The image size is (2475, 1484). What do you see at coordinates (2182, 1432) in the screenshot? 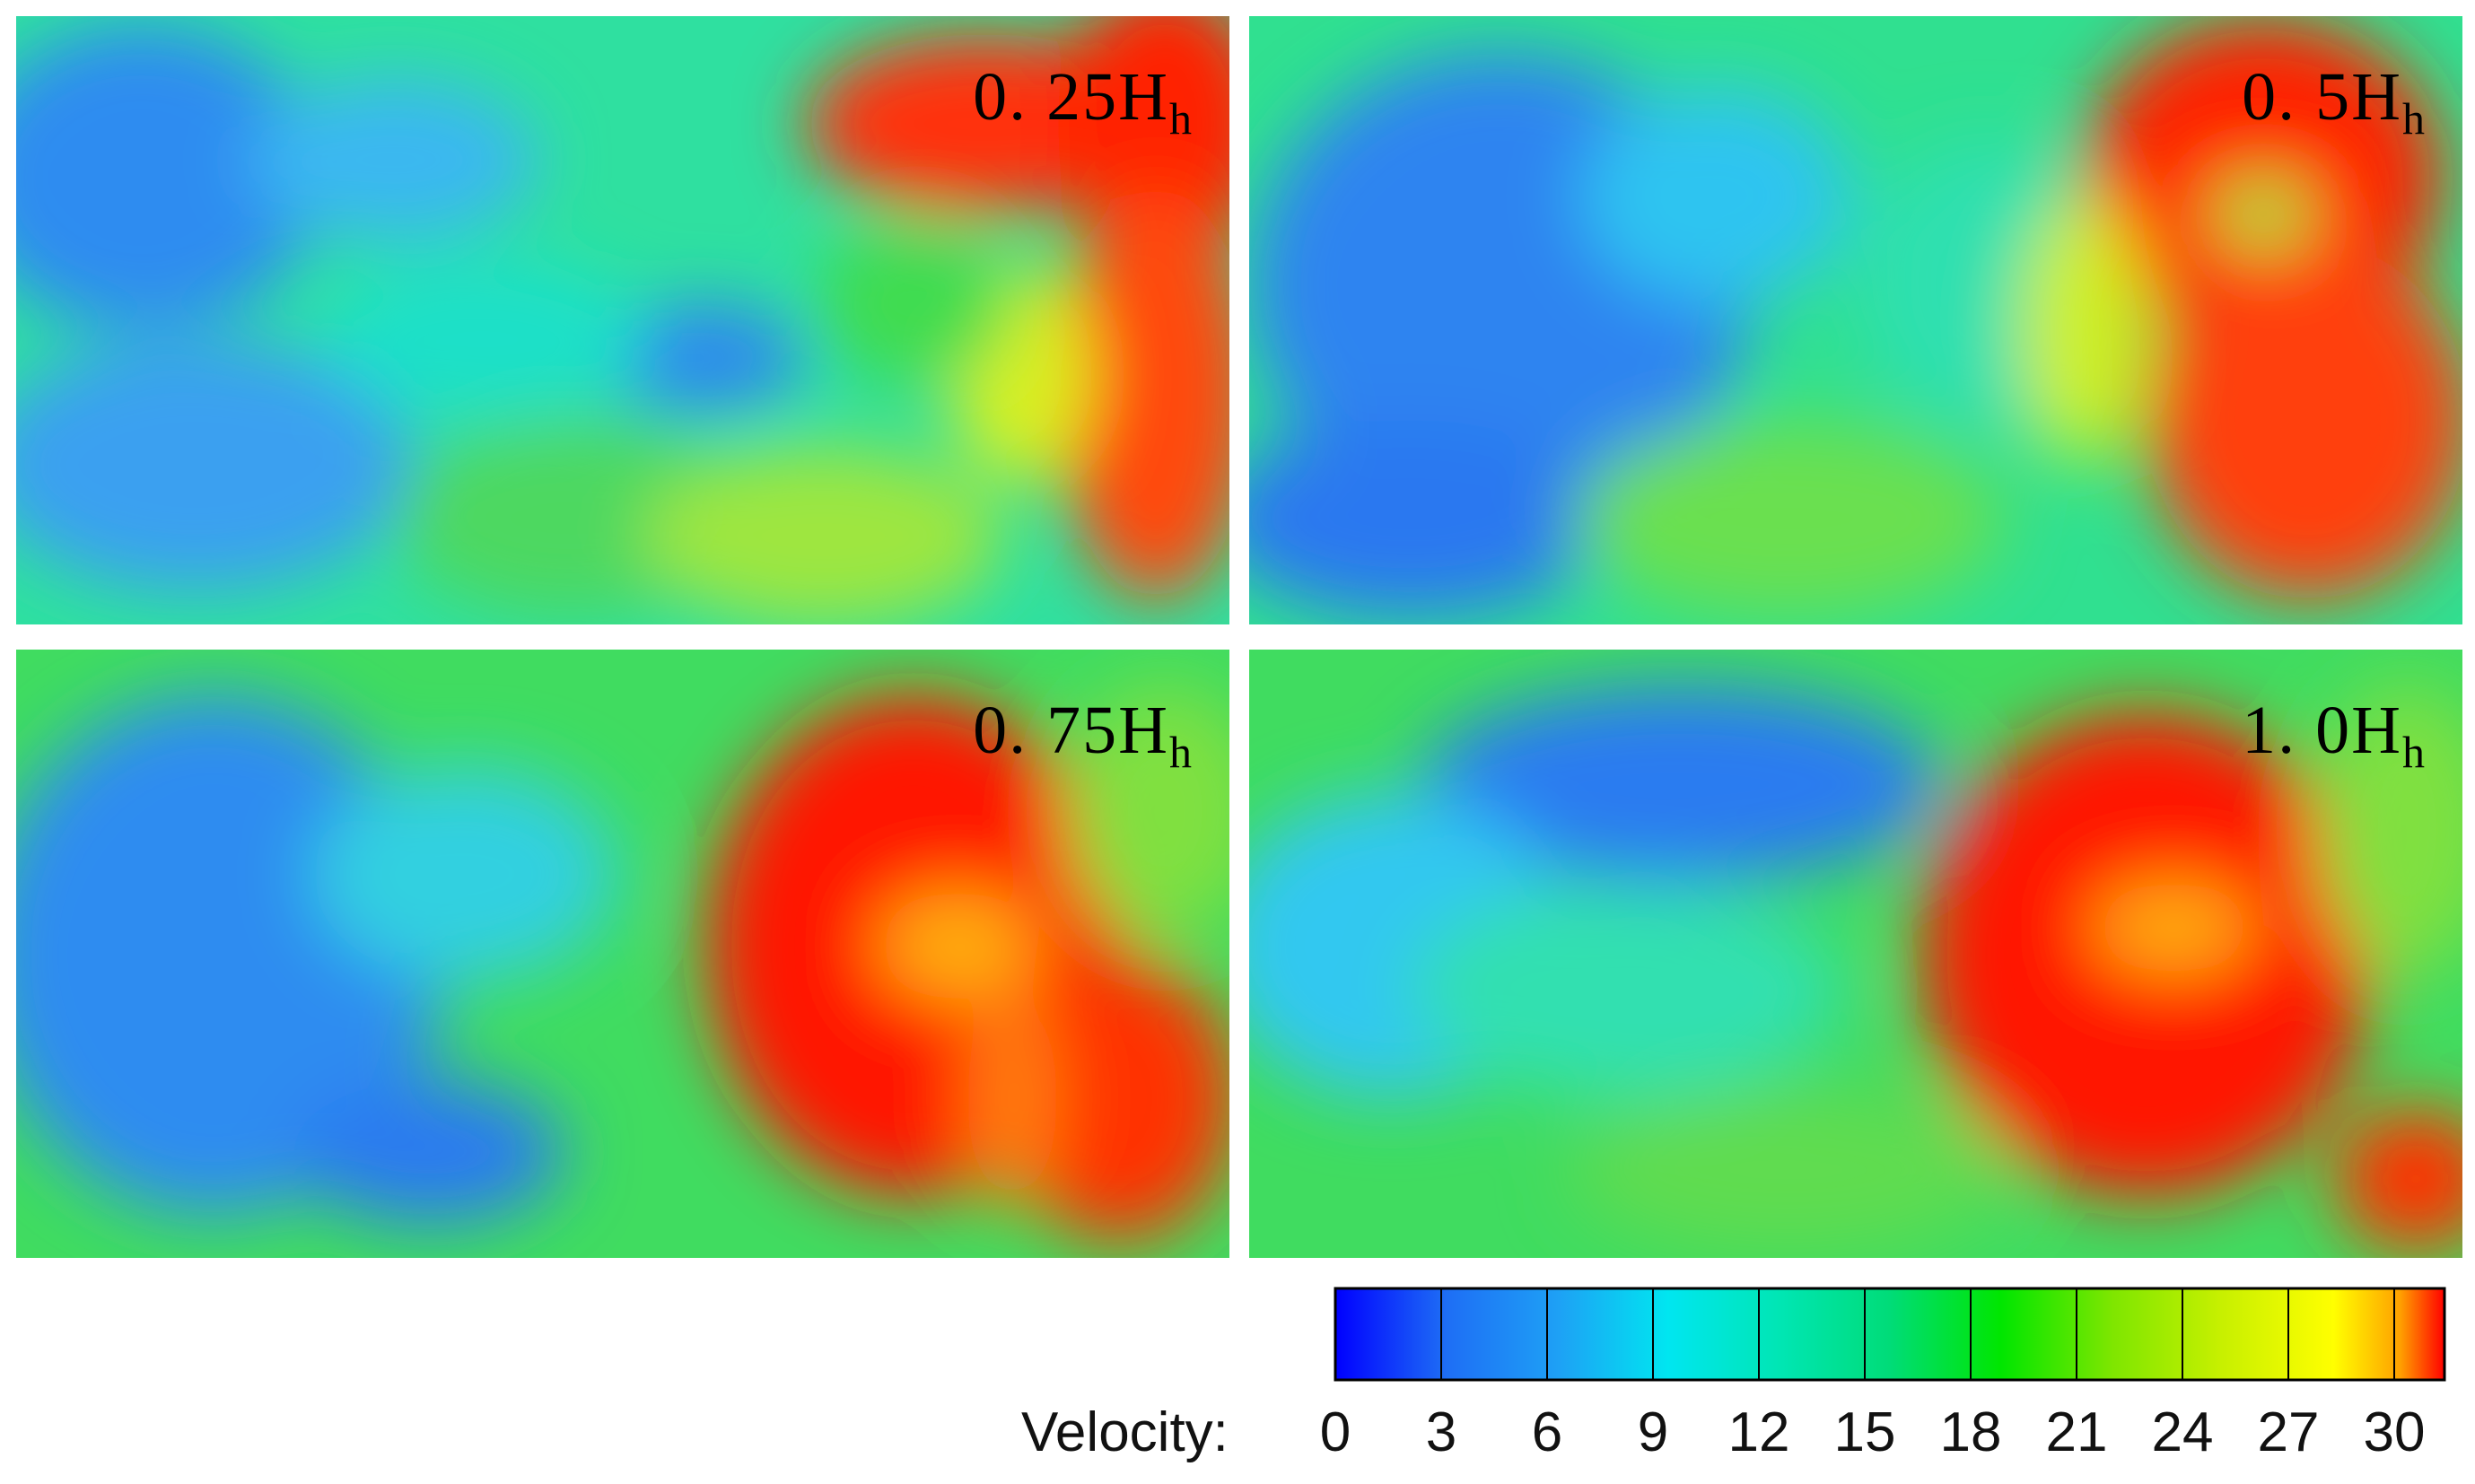
I see `colorbar-tick-label: 24` at bounding box center [2182, 1432].